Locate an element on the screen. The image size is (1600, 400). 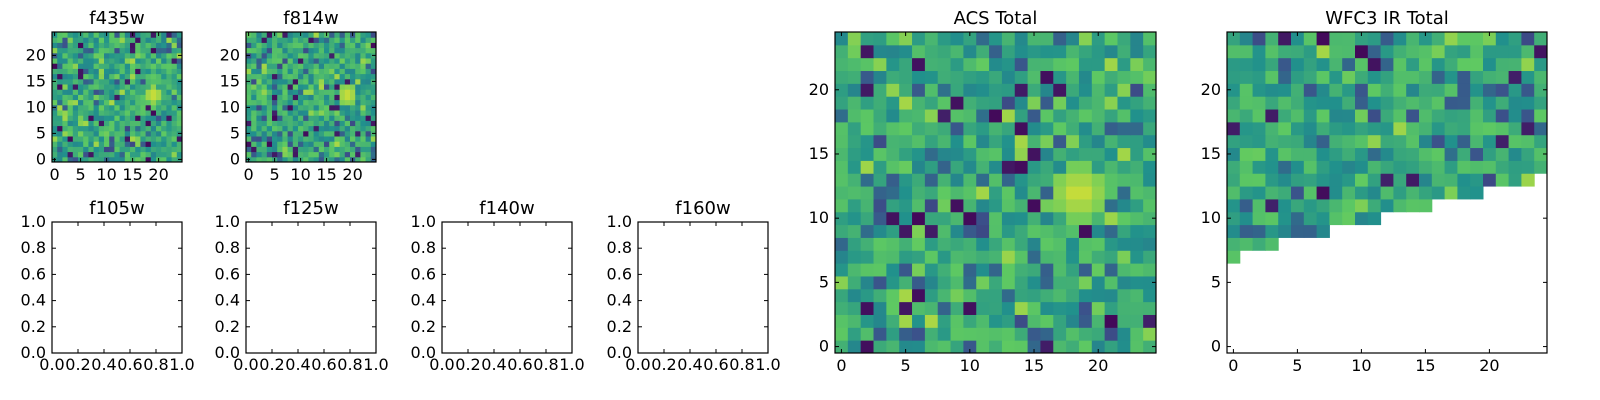
y-tick-label: 0.6 is located at coordinates (227, 273).